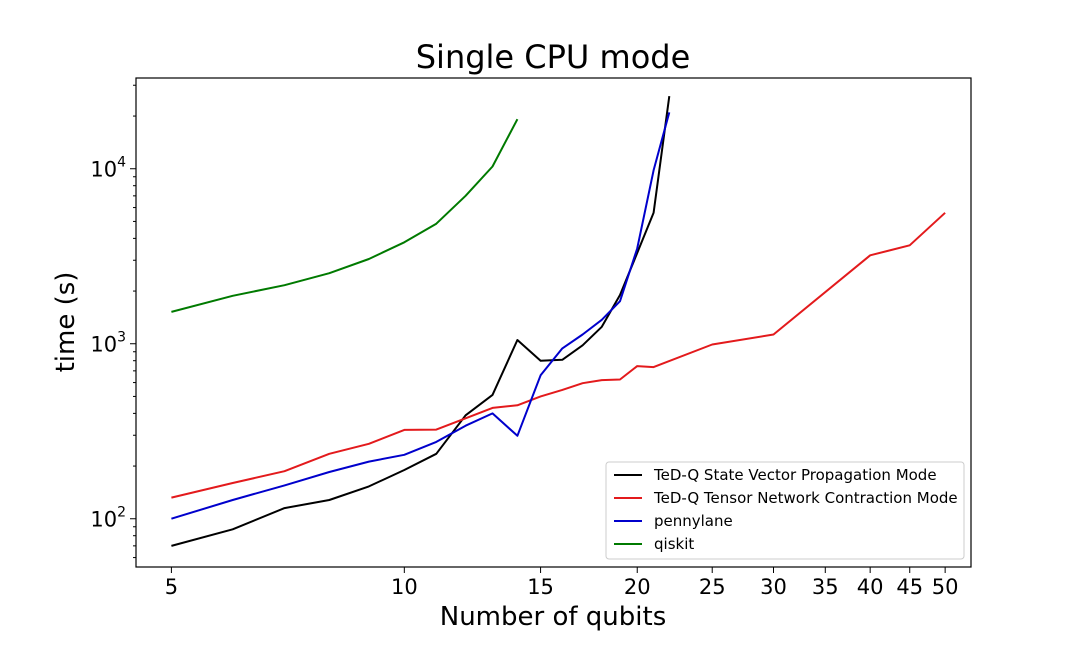  Describe the element at coordinates (945, 587) in the screenshot. I see `x-tick-label: 50` at that location.